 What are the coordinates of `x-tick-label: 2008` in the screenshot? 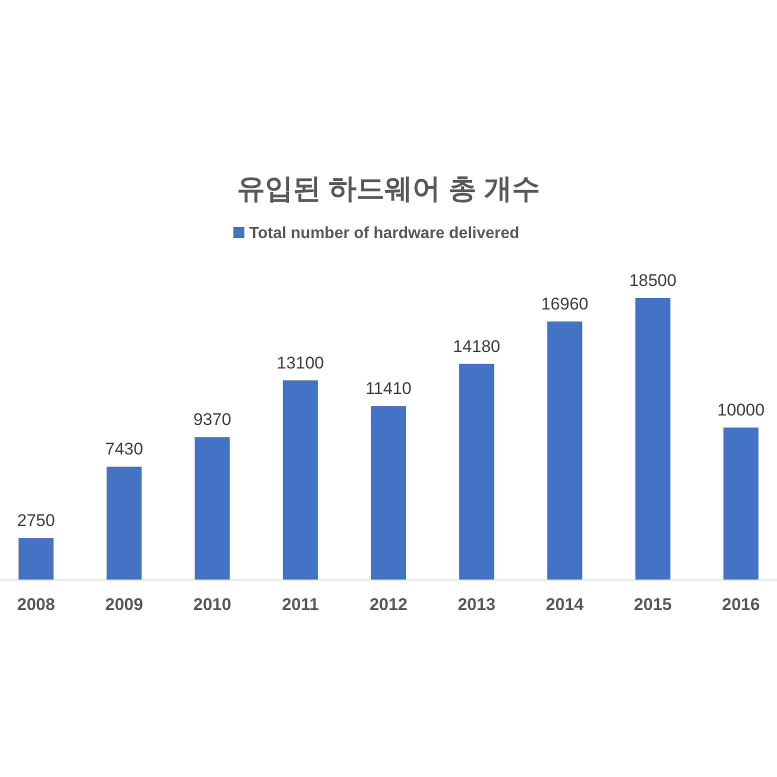 It's located at (36, 604).